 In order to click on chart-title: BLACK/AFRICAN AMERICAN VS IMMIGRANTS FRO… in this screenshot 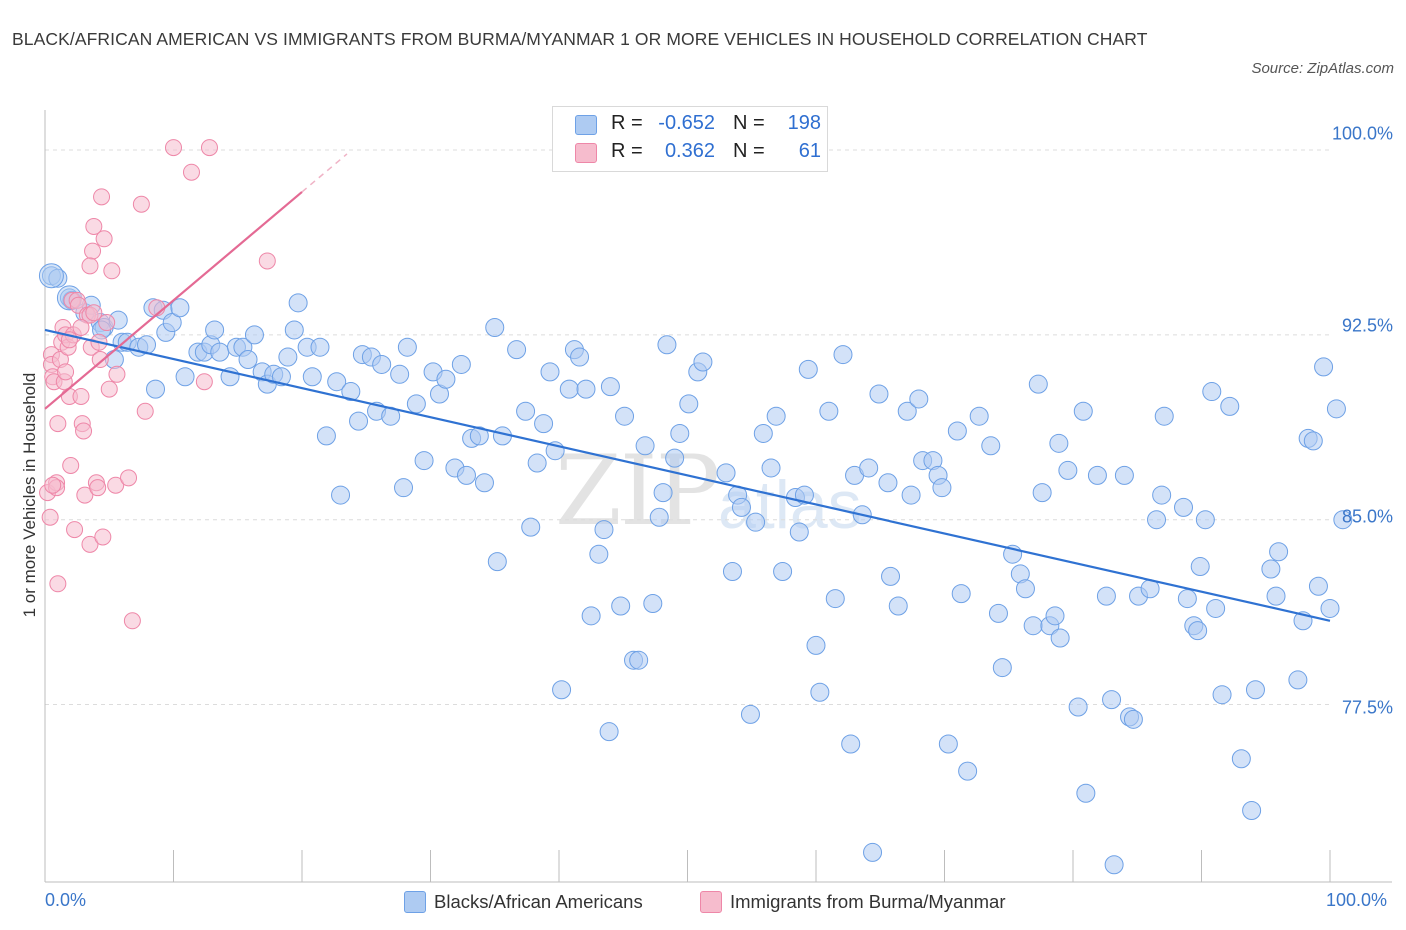, I will do `click(580, 39)`.